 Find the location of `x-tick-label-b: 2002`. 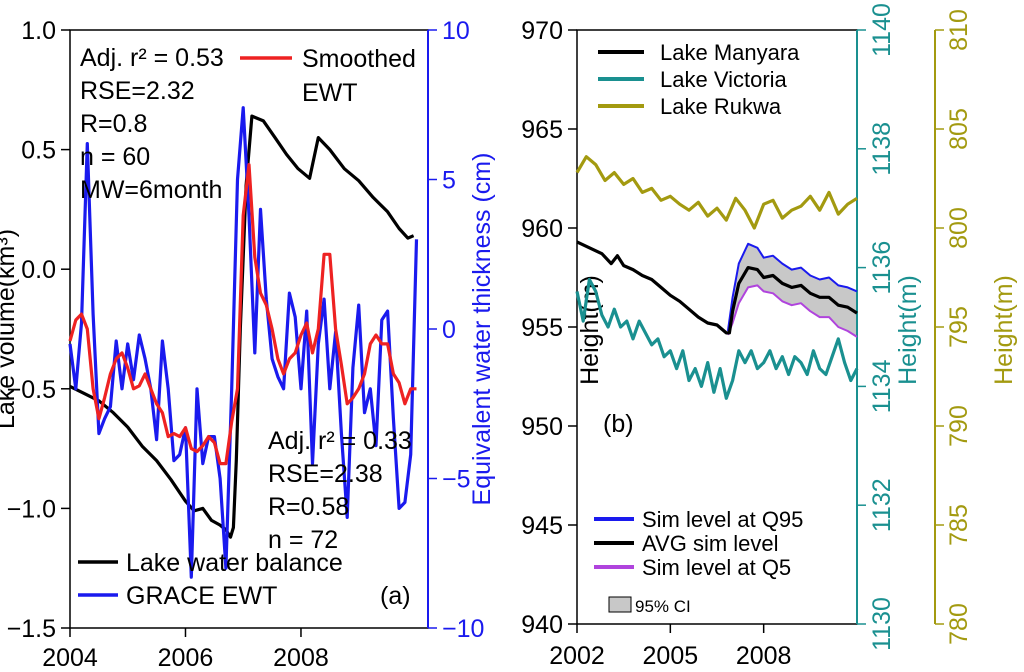

x-tick-label-b: 2002 is located at coordinates (577, 656).